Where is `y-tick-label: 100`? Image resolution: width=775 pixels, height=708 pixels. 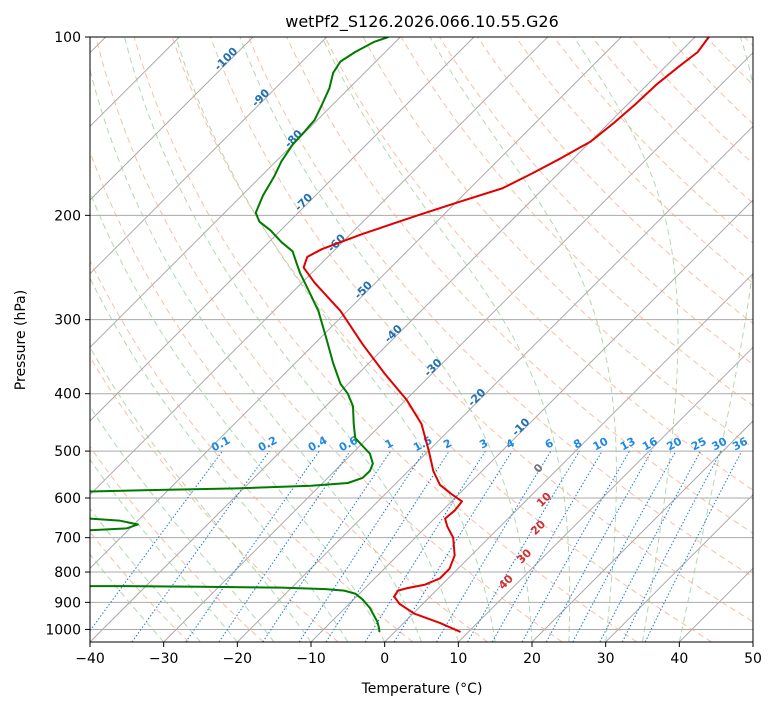
y-tick-label: 100 is located at coordinates (67, 38).